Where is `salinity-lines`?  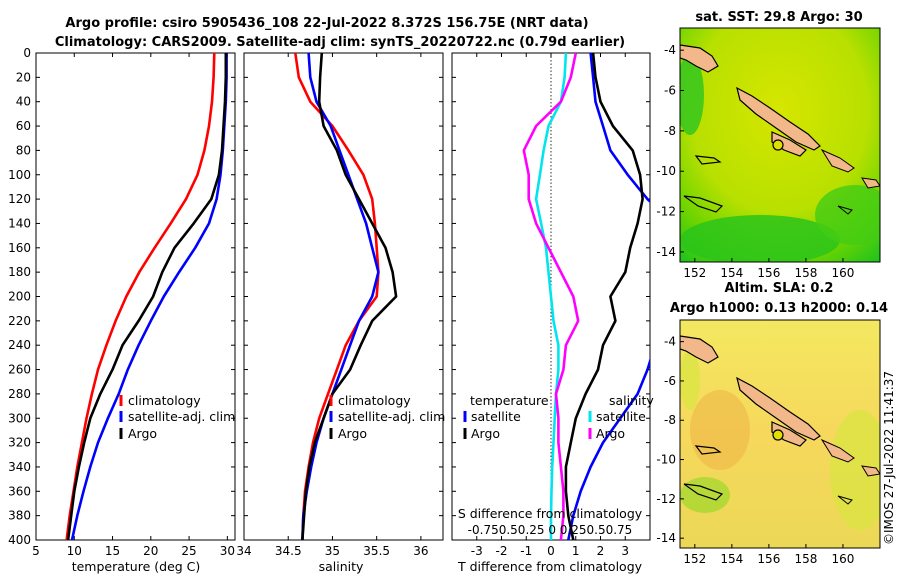
salinity-lines is located at coordinates (346, 296).